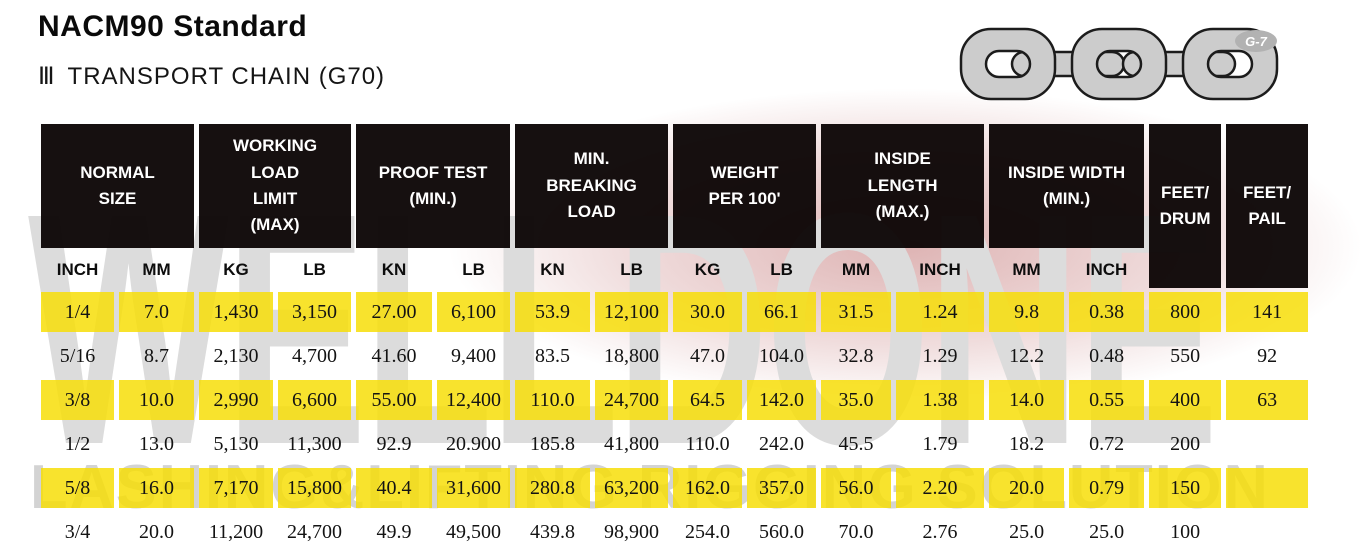 This screenshot has width=1361, height=560. Describe the element at coordinates (474, 312) in the screenshot. I see `table-cell: 6,100` at that location.